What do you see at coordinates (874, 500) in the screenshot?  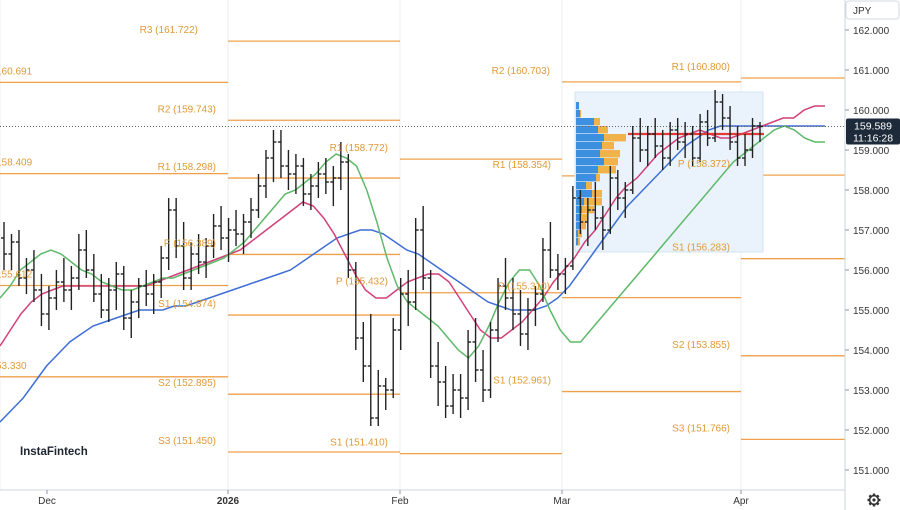 I see `gear-icon` at bounding box center [874, 500].